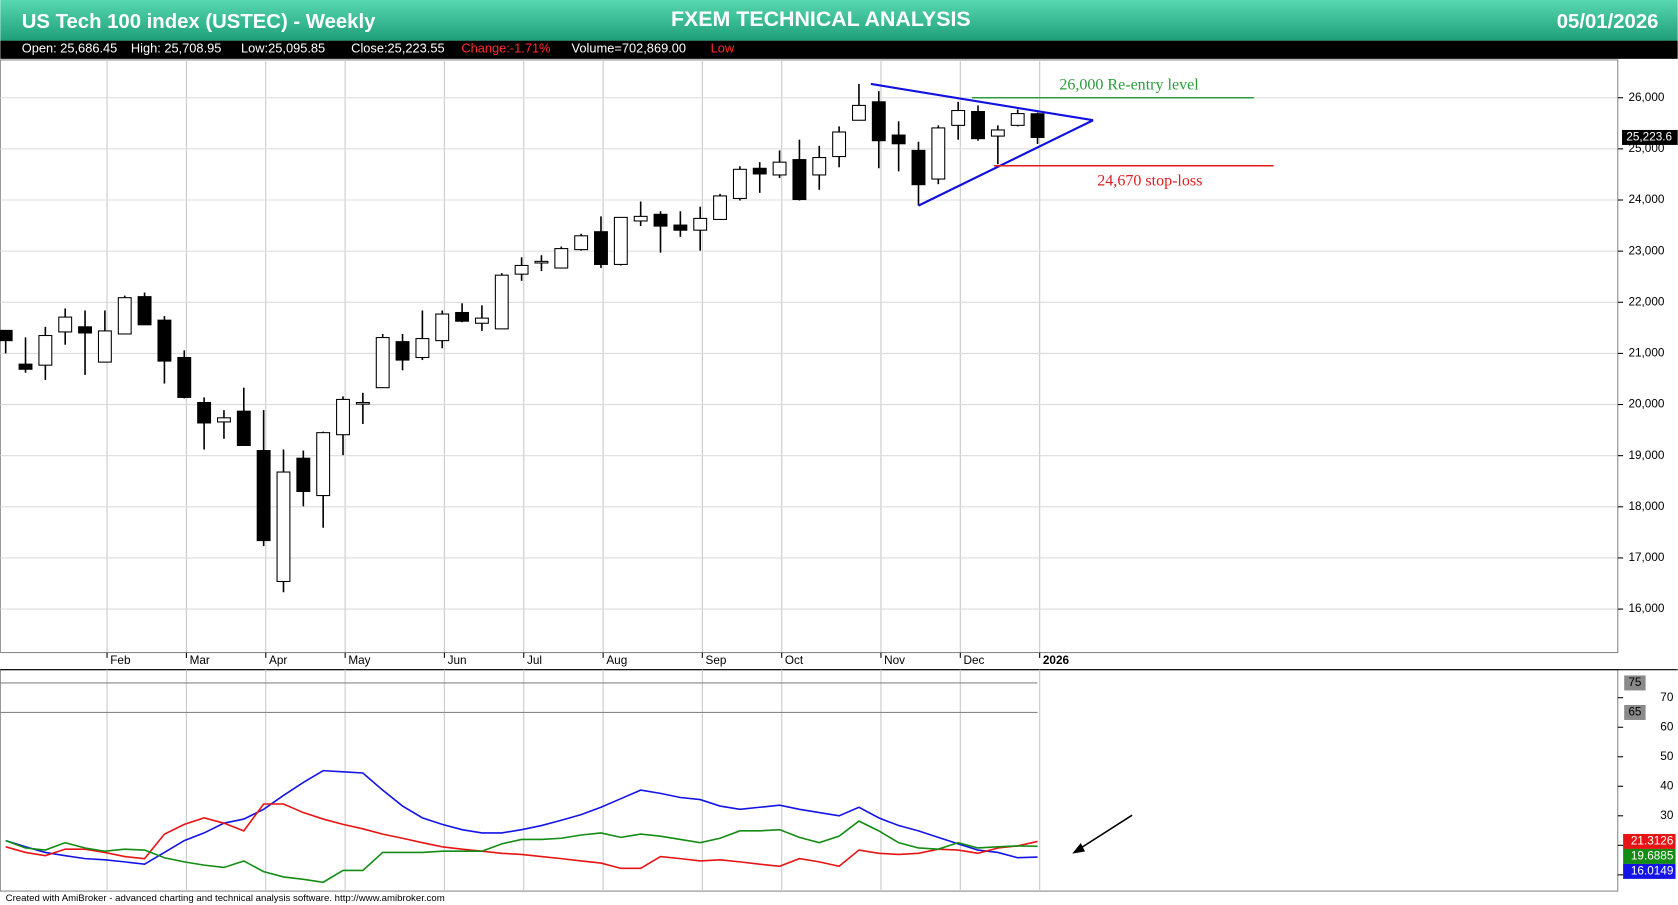 The image size is (1678, 905). Describe the element at coordinates (1667, 726) in the screenshot. I see `y-tick-label: 60` at that location.